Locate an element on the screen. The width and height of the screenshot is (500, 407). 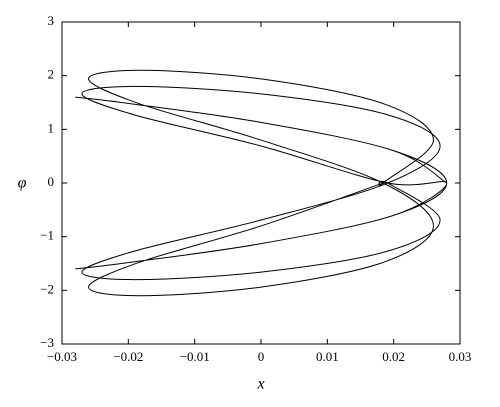
y-tick-label: 2 is located at coordinates (51, 74).